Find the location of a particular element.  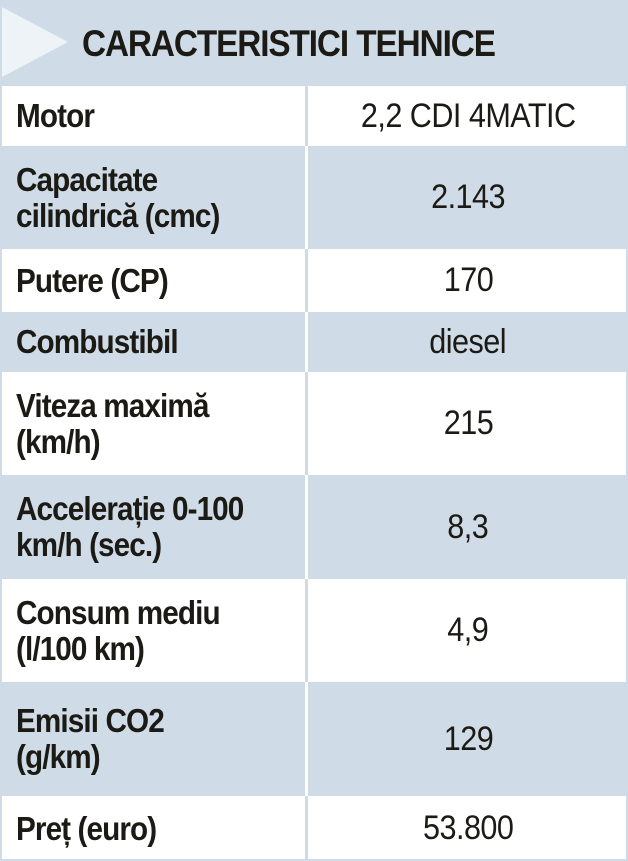

row-label: Combustibil is located at coordinates (97, 341).